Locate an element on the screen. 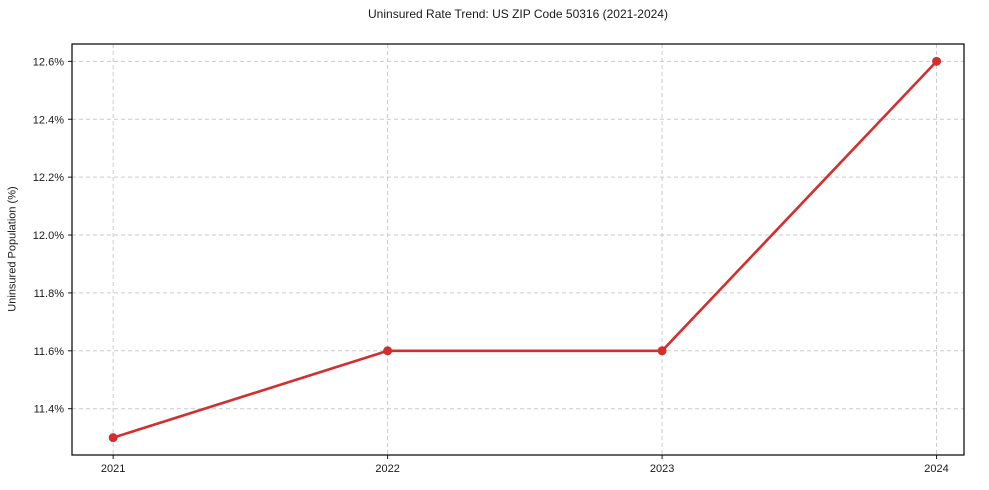 This screenshot has width=989, height=490. y-tick-label: 12.4% is located at coordinates (48, 120).